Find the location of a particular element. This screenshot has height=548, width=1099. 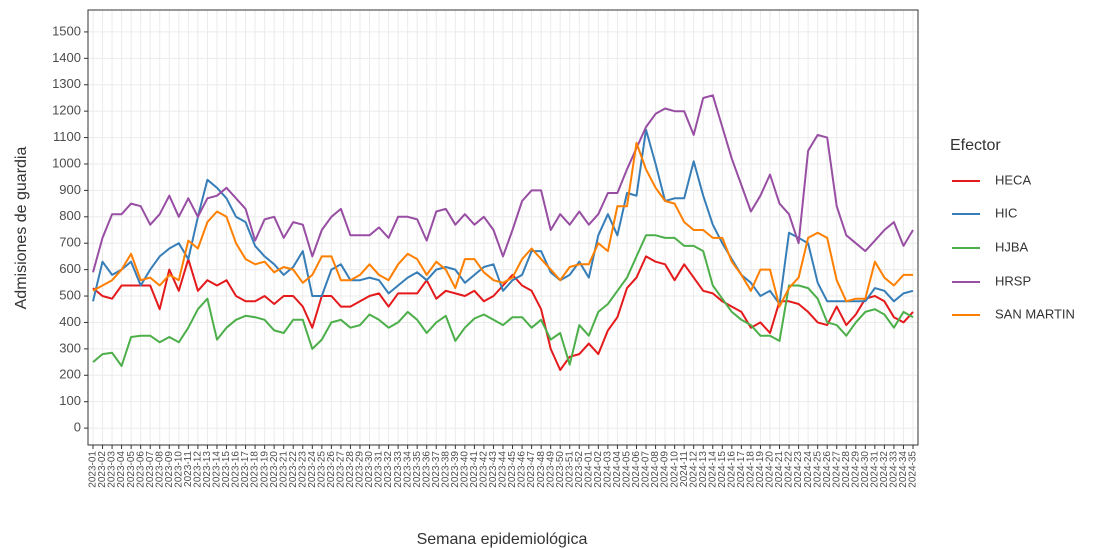

legend: HECA HIC HJBA HRSP SAN MARTIN is located at coordinates (1013, 246).